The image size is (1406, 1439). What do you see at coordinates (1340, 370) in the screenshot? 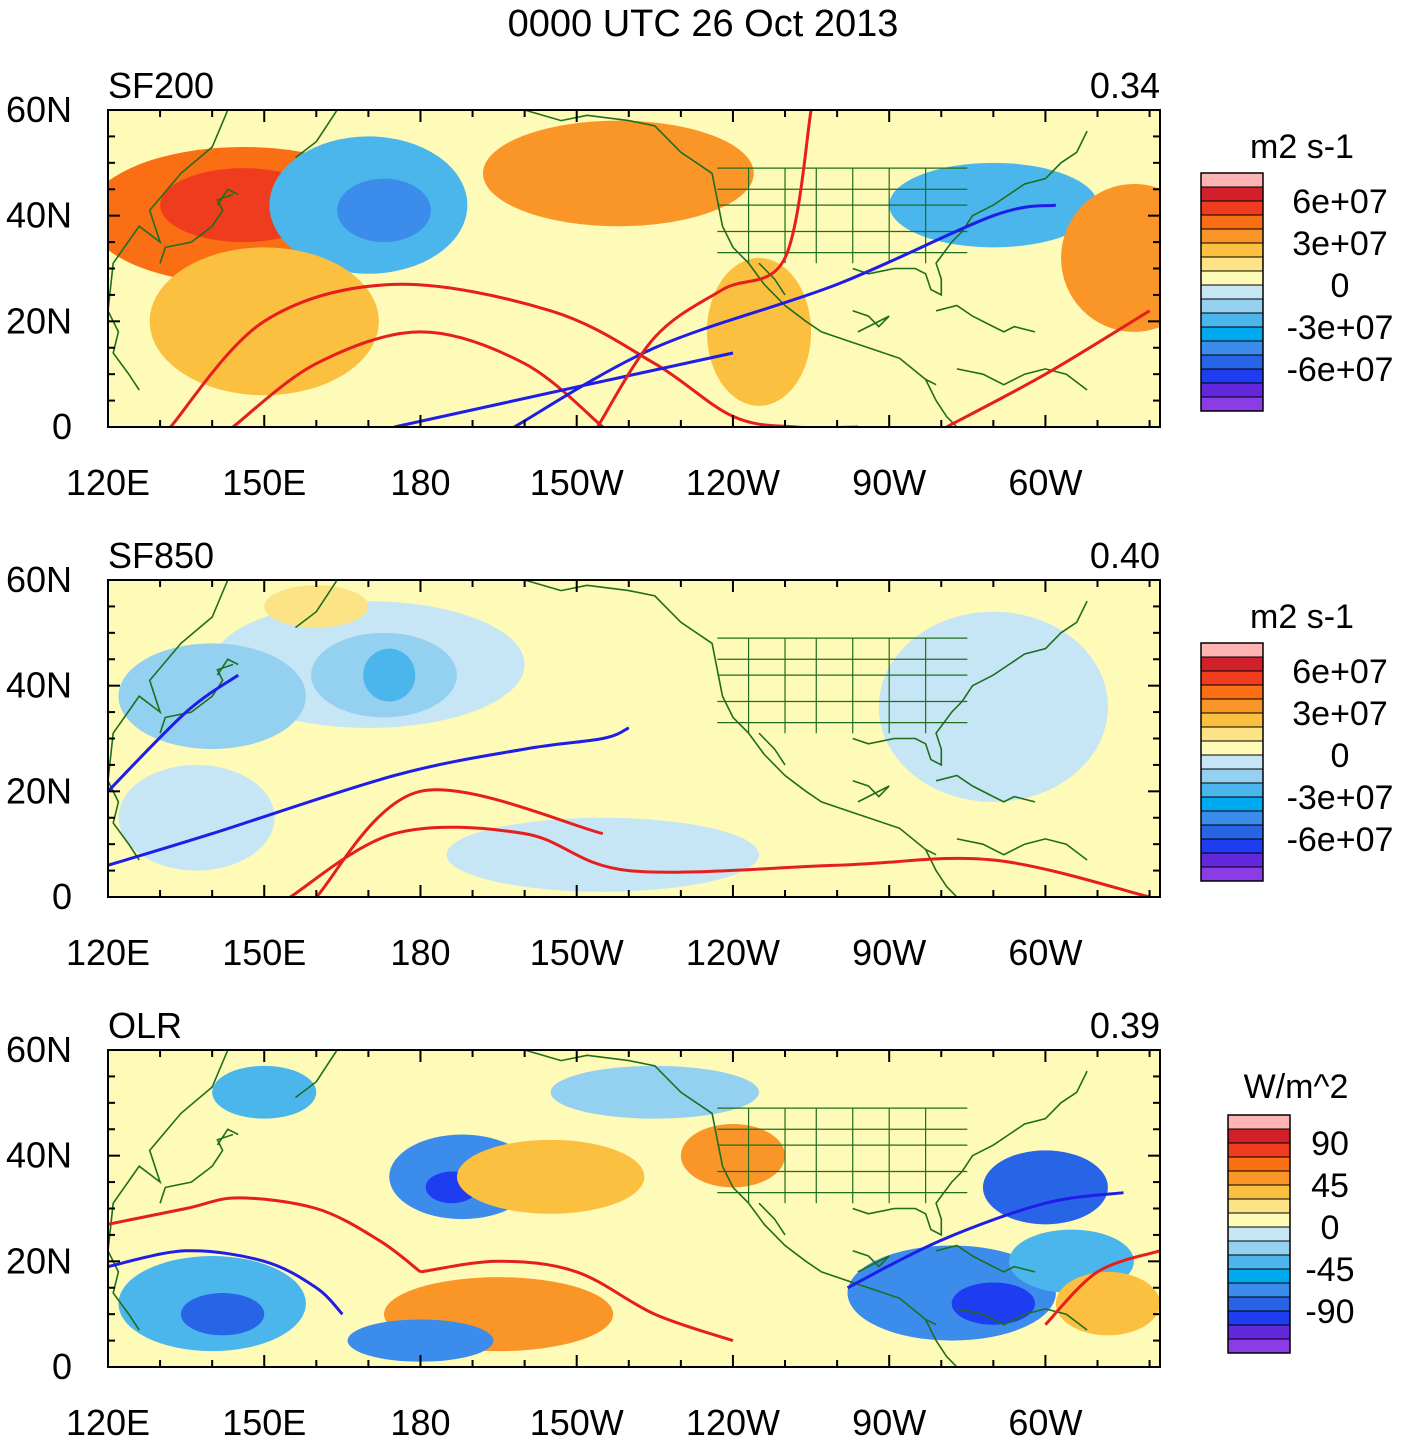
I see `colorbar-label: -6e+07` at bounding box center [1340, 370].